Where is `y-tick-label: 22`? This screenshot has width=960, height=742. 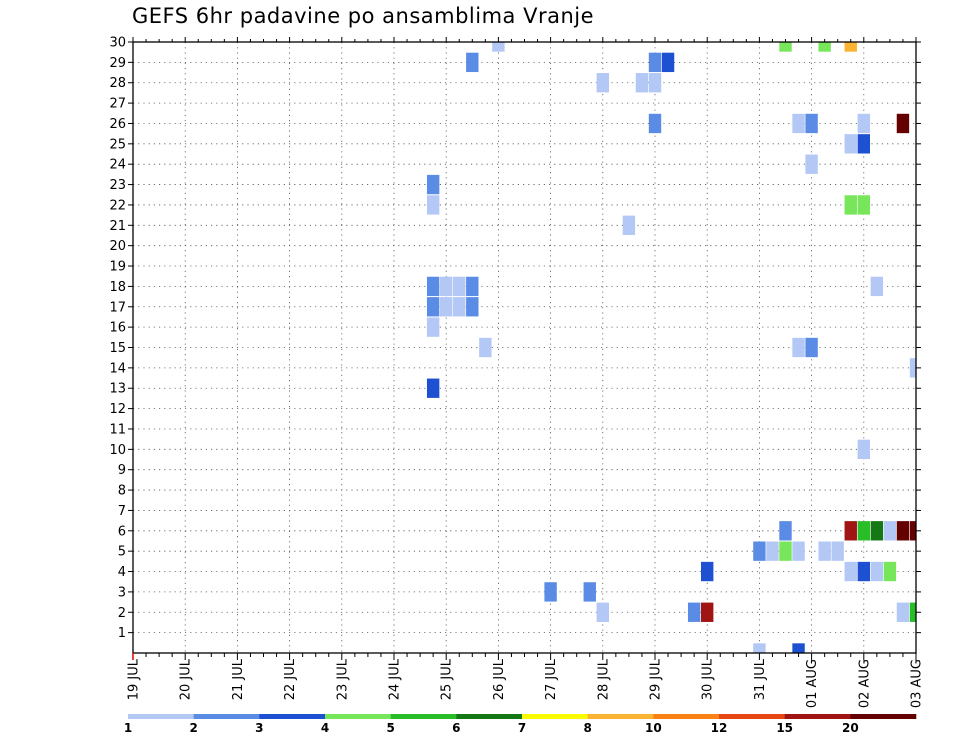
y-tick-label: 22 is located at coordinates (117, 205).